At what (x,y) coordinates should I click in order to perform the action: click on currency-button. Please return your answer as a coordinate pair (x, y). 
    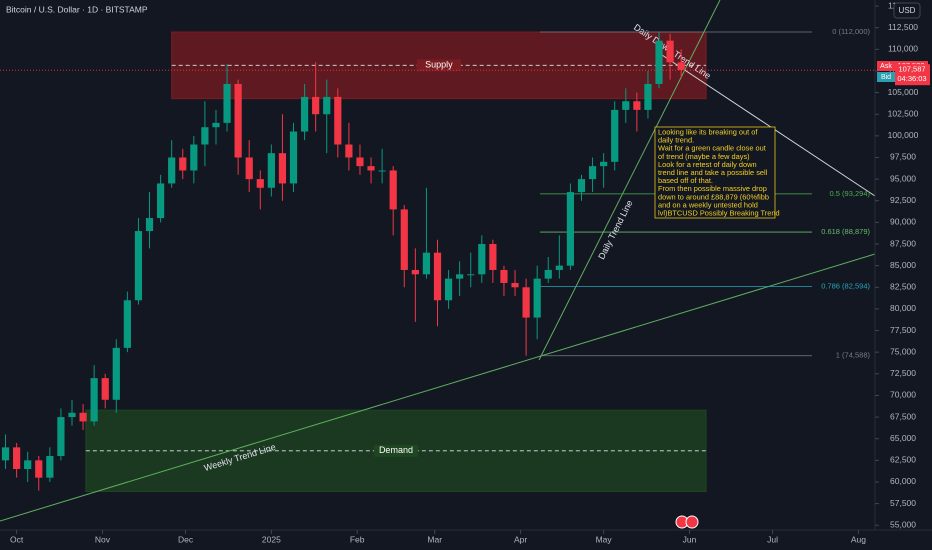
    Looking at the image, I should click on (907, 10).